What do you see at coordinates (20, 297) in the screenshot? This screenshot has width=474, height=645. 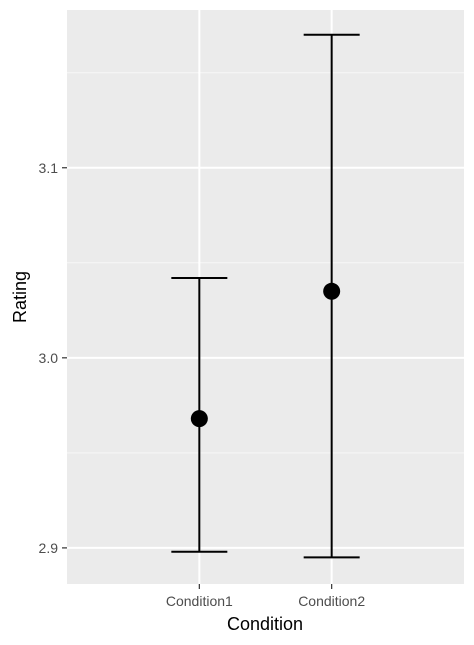 I see `y-axis-title: Rating` at bounding box center [20, 297].